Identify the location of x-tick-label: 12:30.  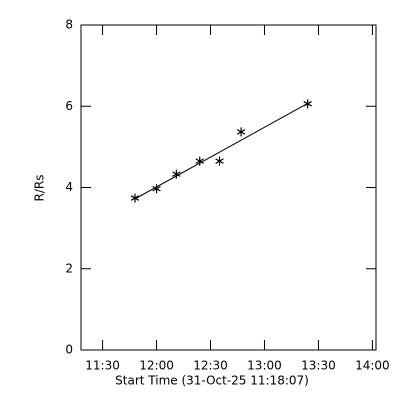
(210, 366).